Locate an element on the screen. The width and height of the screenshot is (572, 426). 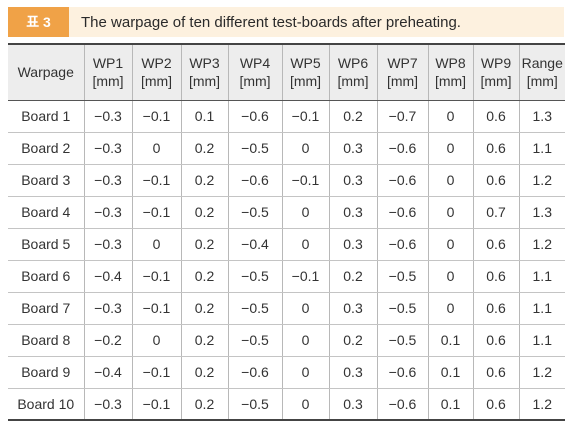
table-cell: 1.3 is located at coordinates (541, 212).